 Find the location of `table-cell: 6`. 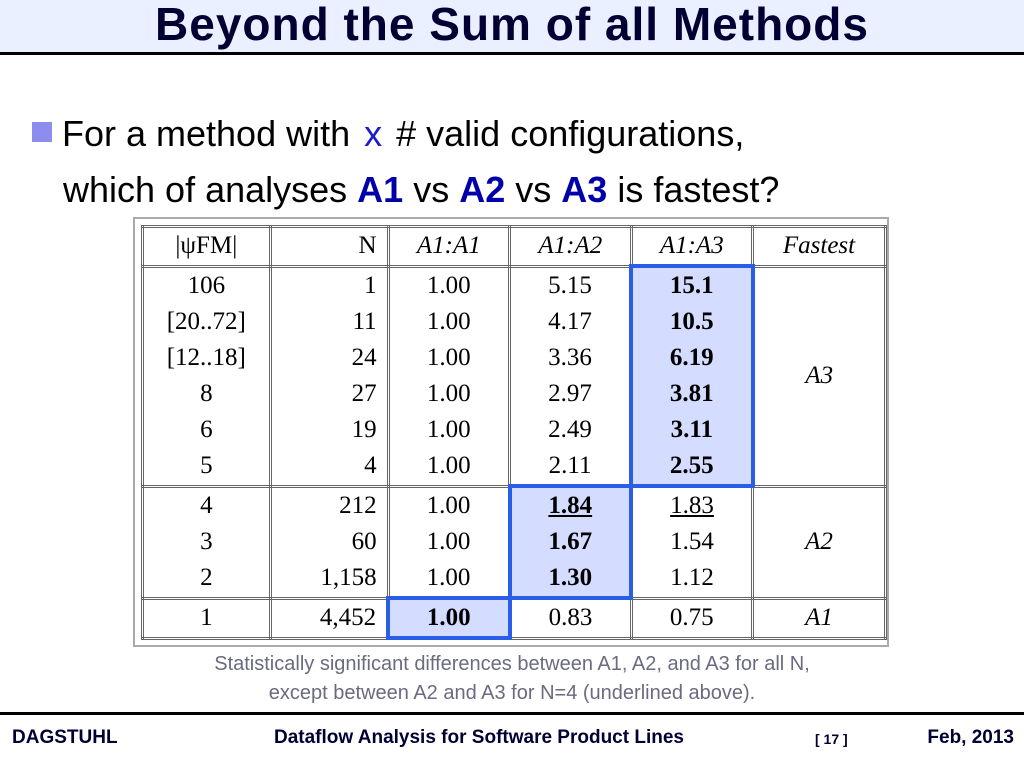

table-cell: 6 is located at coordinates (206, 430).